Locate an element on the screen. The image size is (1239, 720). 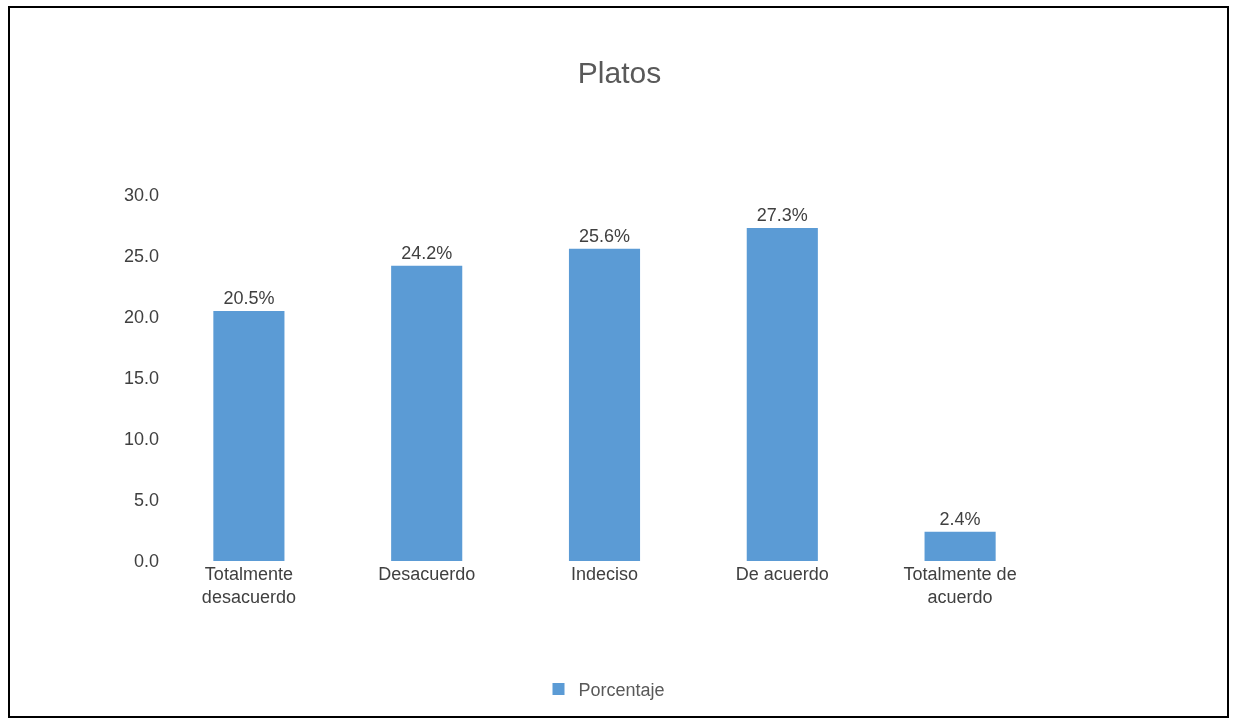
y-tick-label: 20.0 is located at coordinates (141, 317).